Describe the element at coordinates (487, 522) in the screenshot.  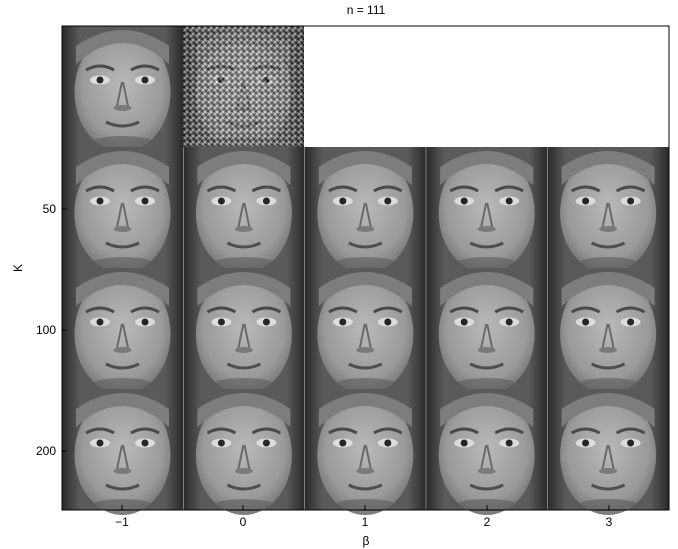
I see `x-tick-label: 2` at that location.